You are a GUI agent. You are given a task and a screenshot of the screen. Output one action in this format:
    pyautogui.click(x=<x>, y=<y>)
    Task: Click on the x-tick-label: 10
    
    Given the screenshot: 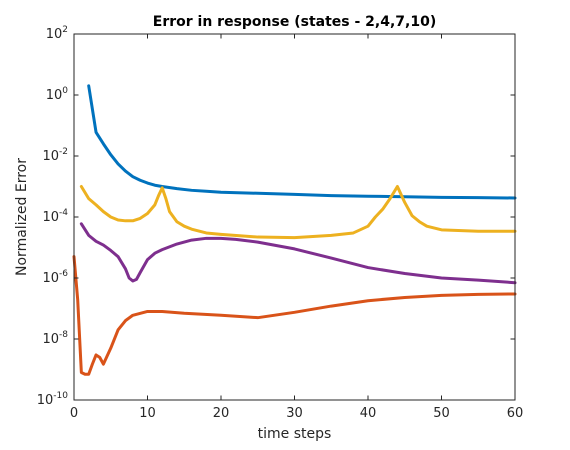 What is the action you would take?
    pyautogui.click(x=147, y=413)
    